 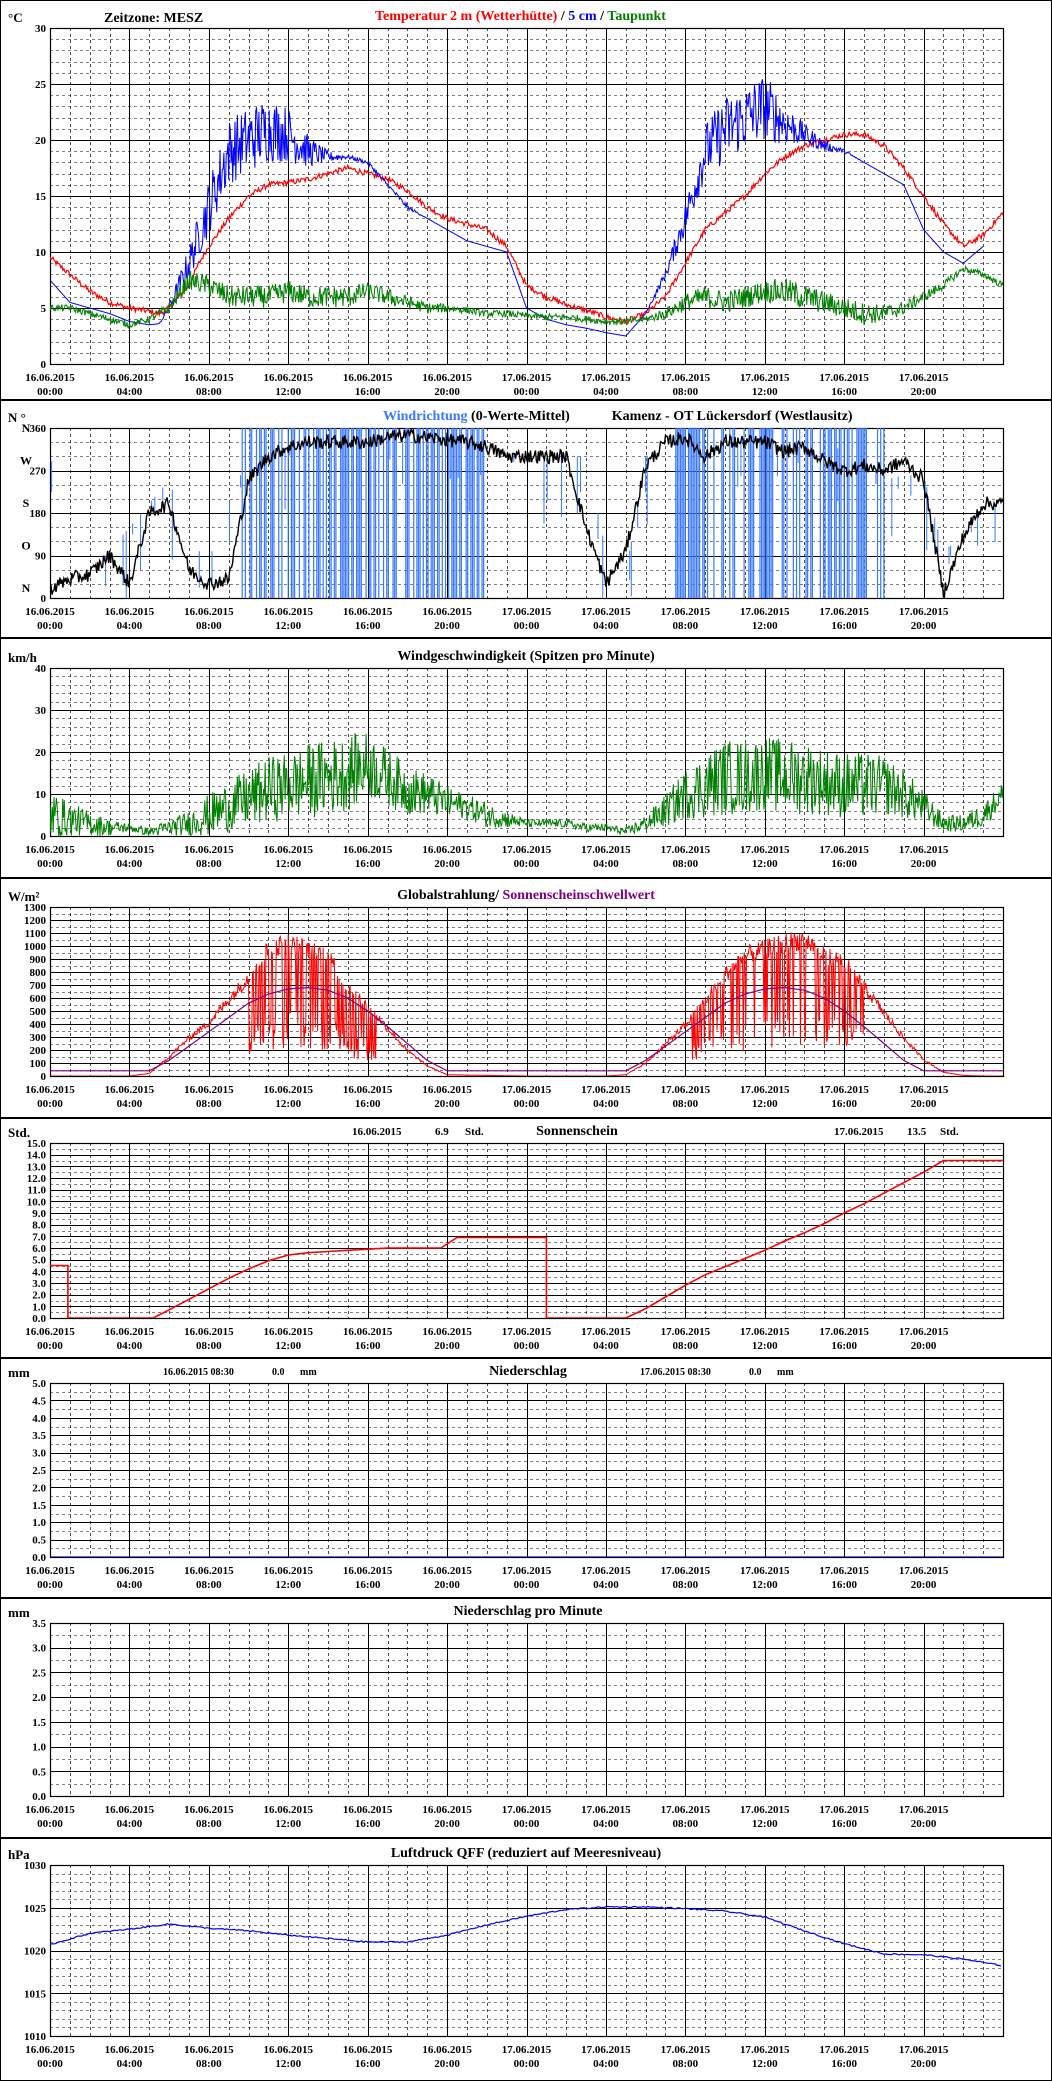 What do you see at coordinates (859, 1132) in the screenshot?
I see `annotation-date: 17.06.2015` at bounding box center [859, 1132].